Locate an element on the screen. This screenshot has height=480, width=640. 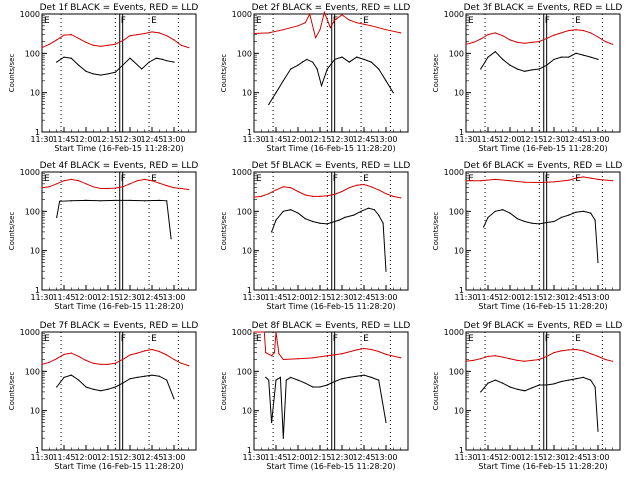
y-axis-label: Counts/sec is located at coordinates (436, 391).